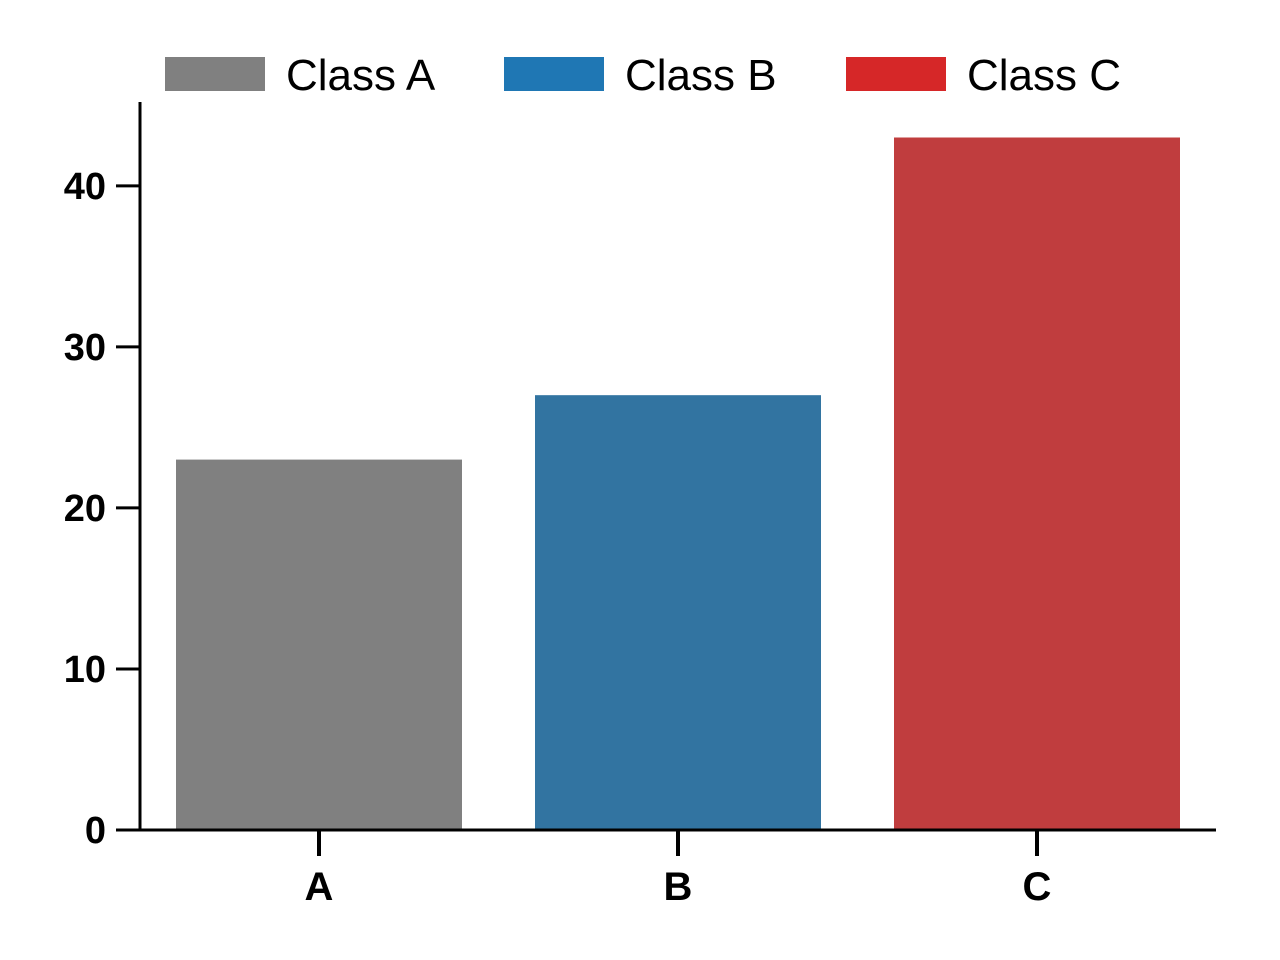  I want to click on y-tick-label-30: 30, so click(85, 348).